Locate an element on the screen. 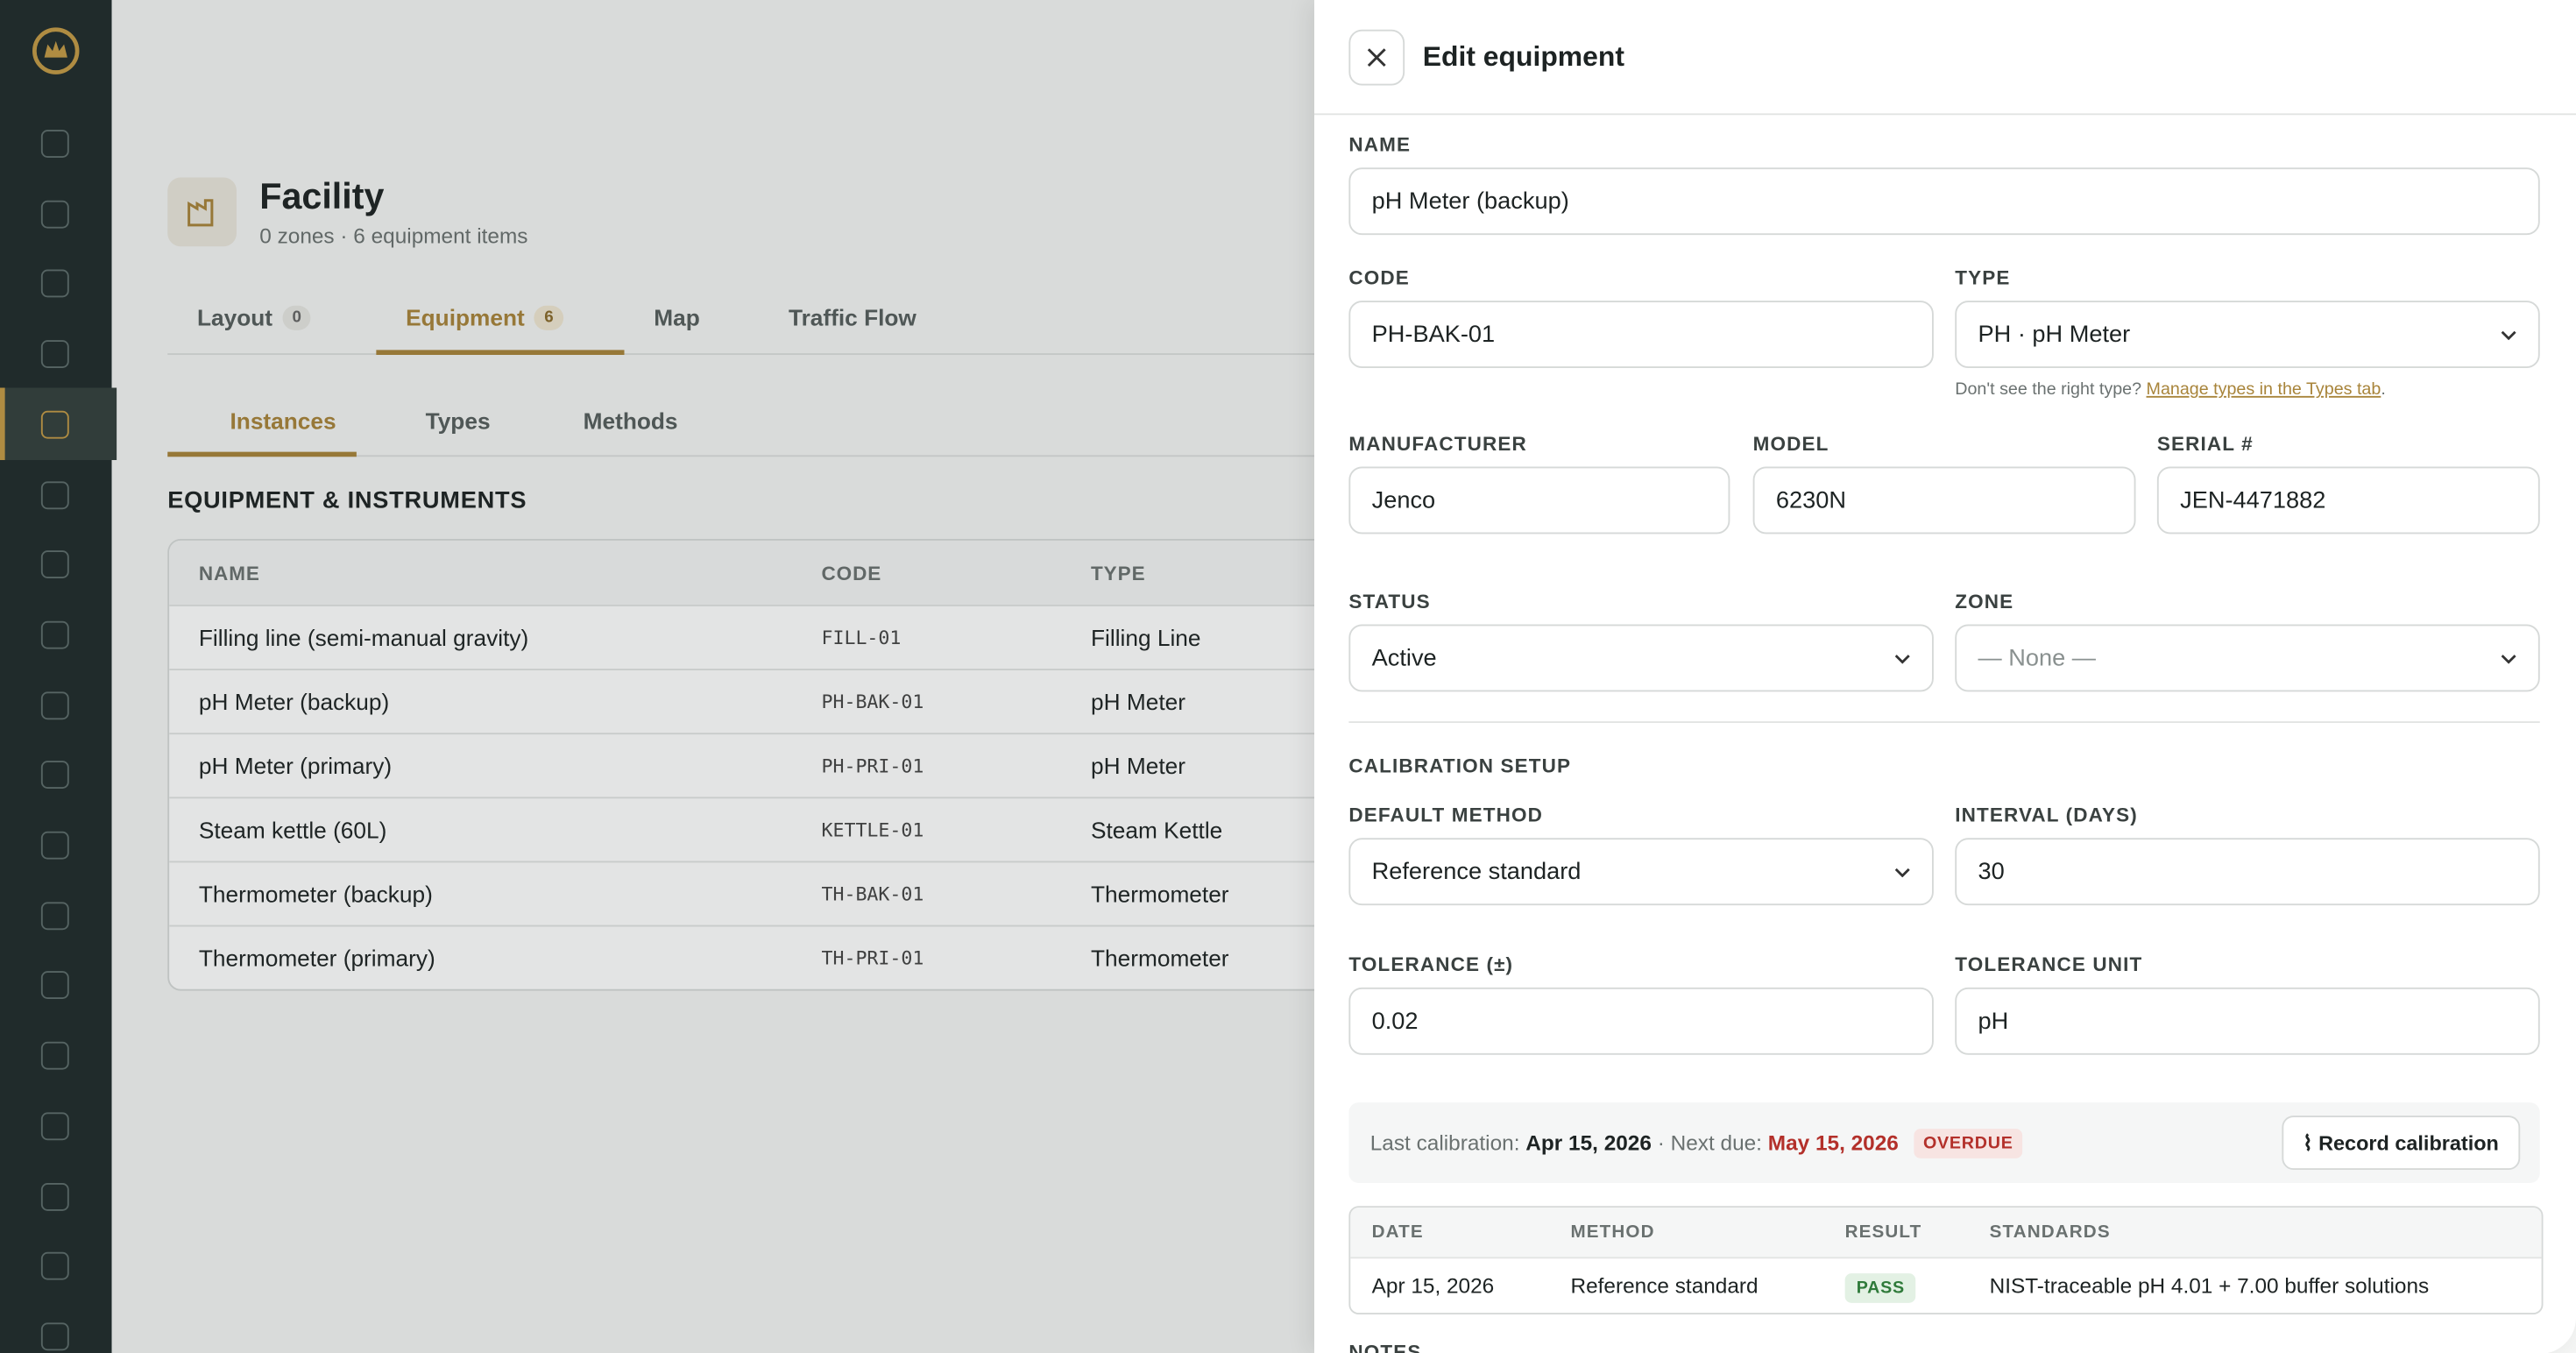 This screenshot has height=1353, width=2576. form-field: INTERVAL (DAYS) 30 is located at coordinates (2247, 855).